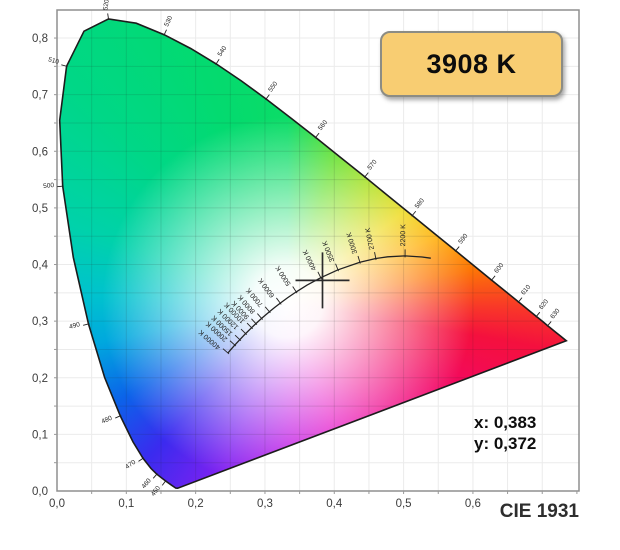 This screenshot has width=620, height=550. Describe the element at coordinates (526, 289) in the screenshot. I see `svg-text: 610` at that location.